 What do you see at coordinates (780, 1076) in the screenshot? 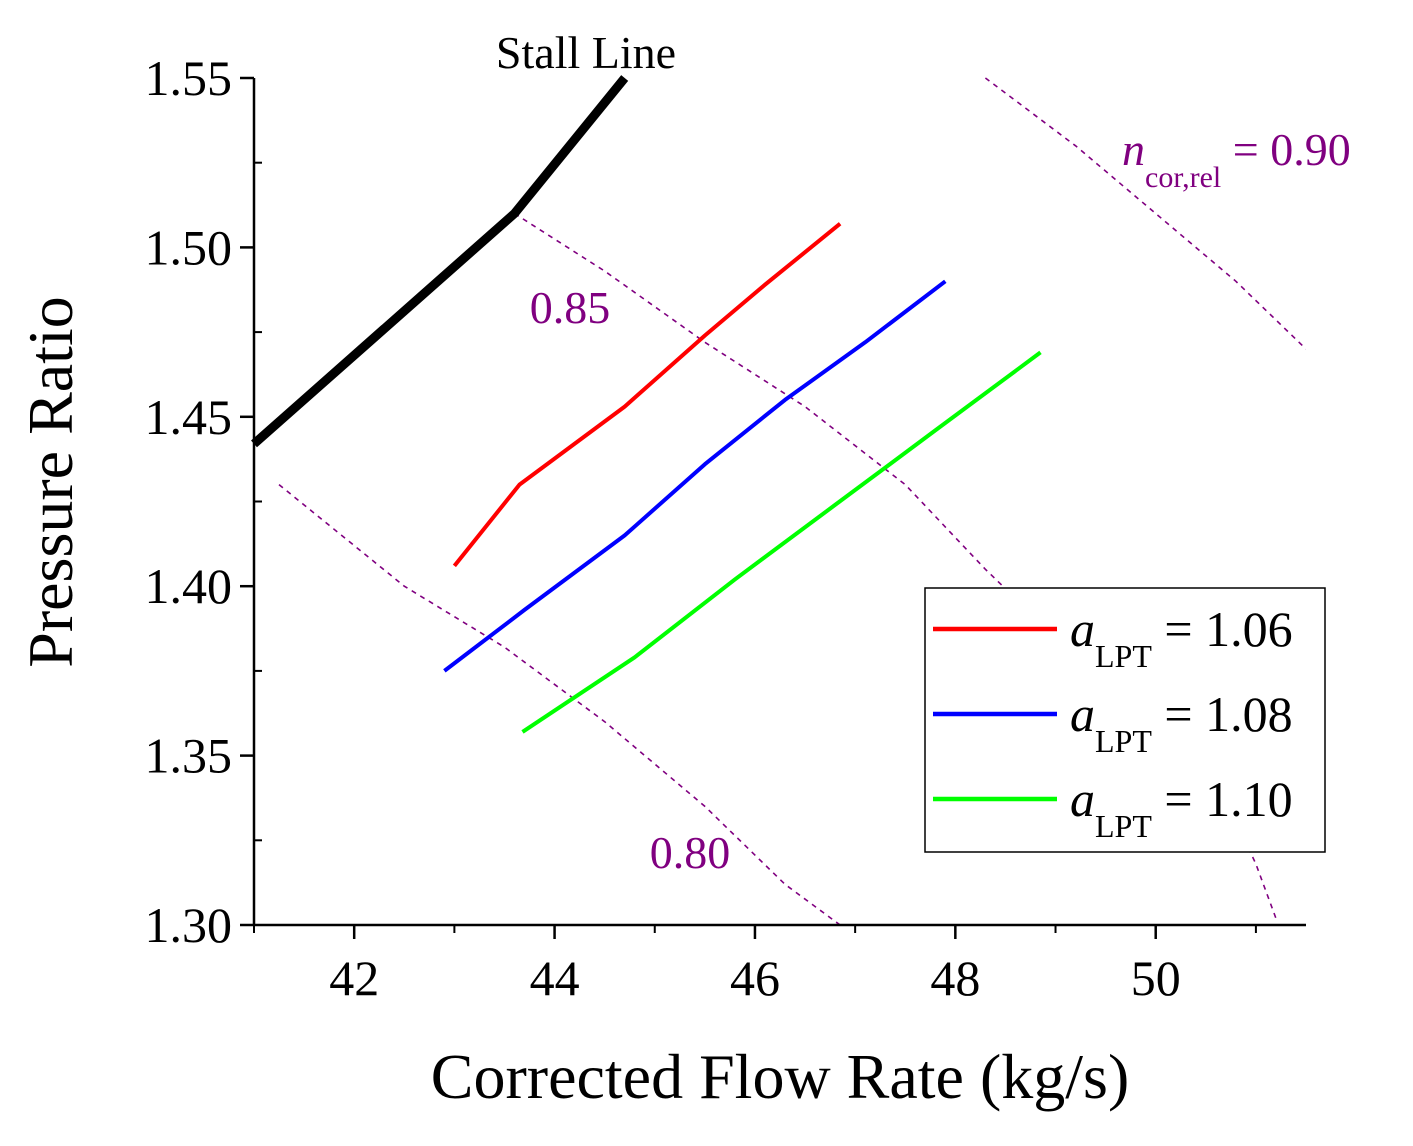
I see `x-axis-title: Corrected Flow Rate (kg/s)` at bounding box center [780, 1076].